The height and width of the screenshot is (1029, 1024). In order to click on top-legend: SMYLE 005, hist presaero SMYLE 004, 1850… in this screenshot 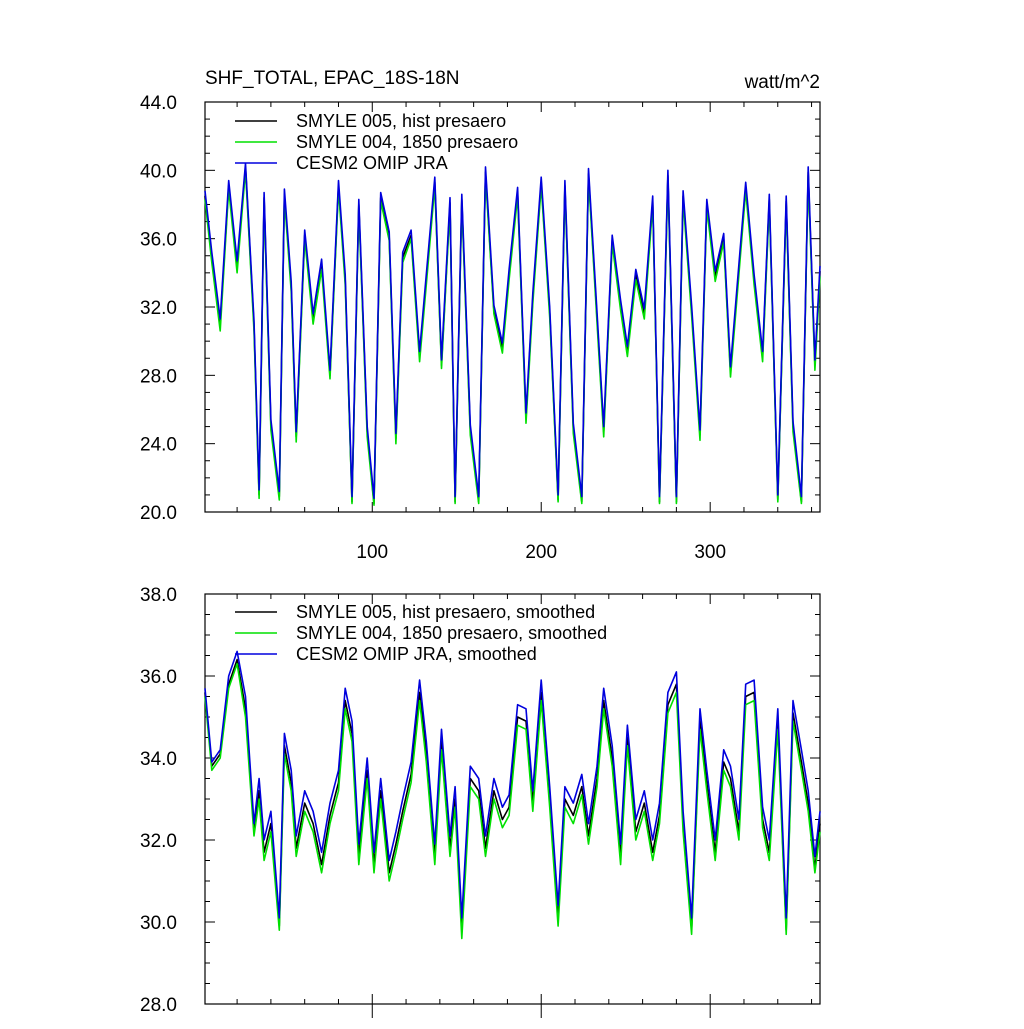, I will do `click(376, 142)`.